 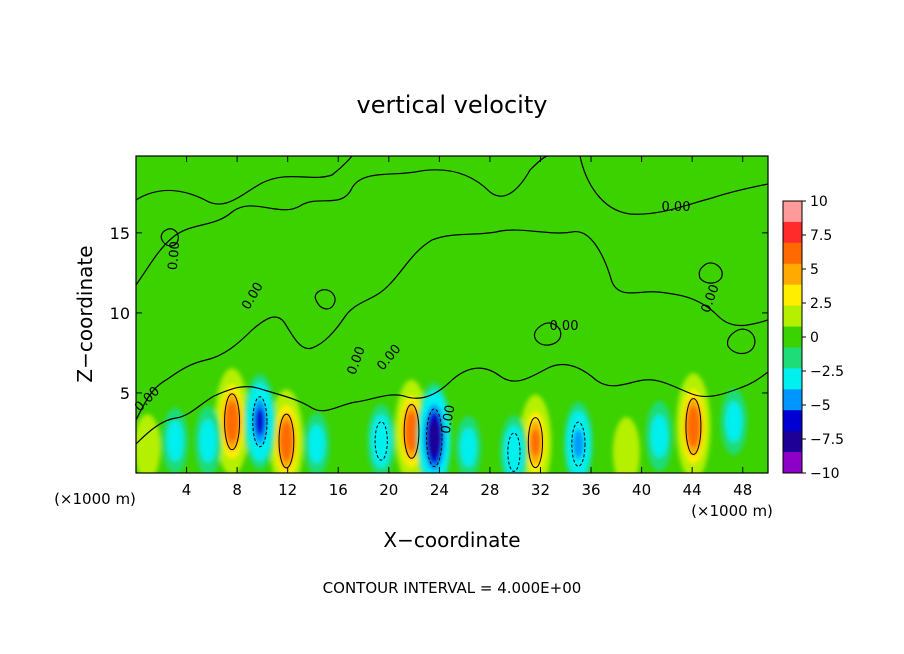 I want to click on x-tick-label: 12, so click(x=287, y=490).